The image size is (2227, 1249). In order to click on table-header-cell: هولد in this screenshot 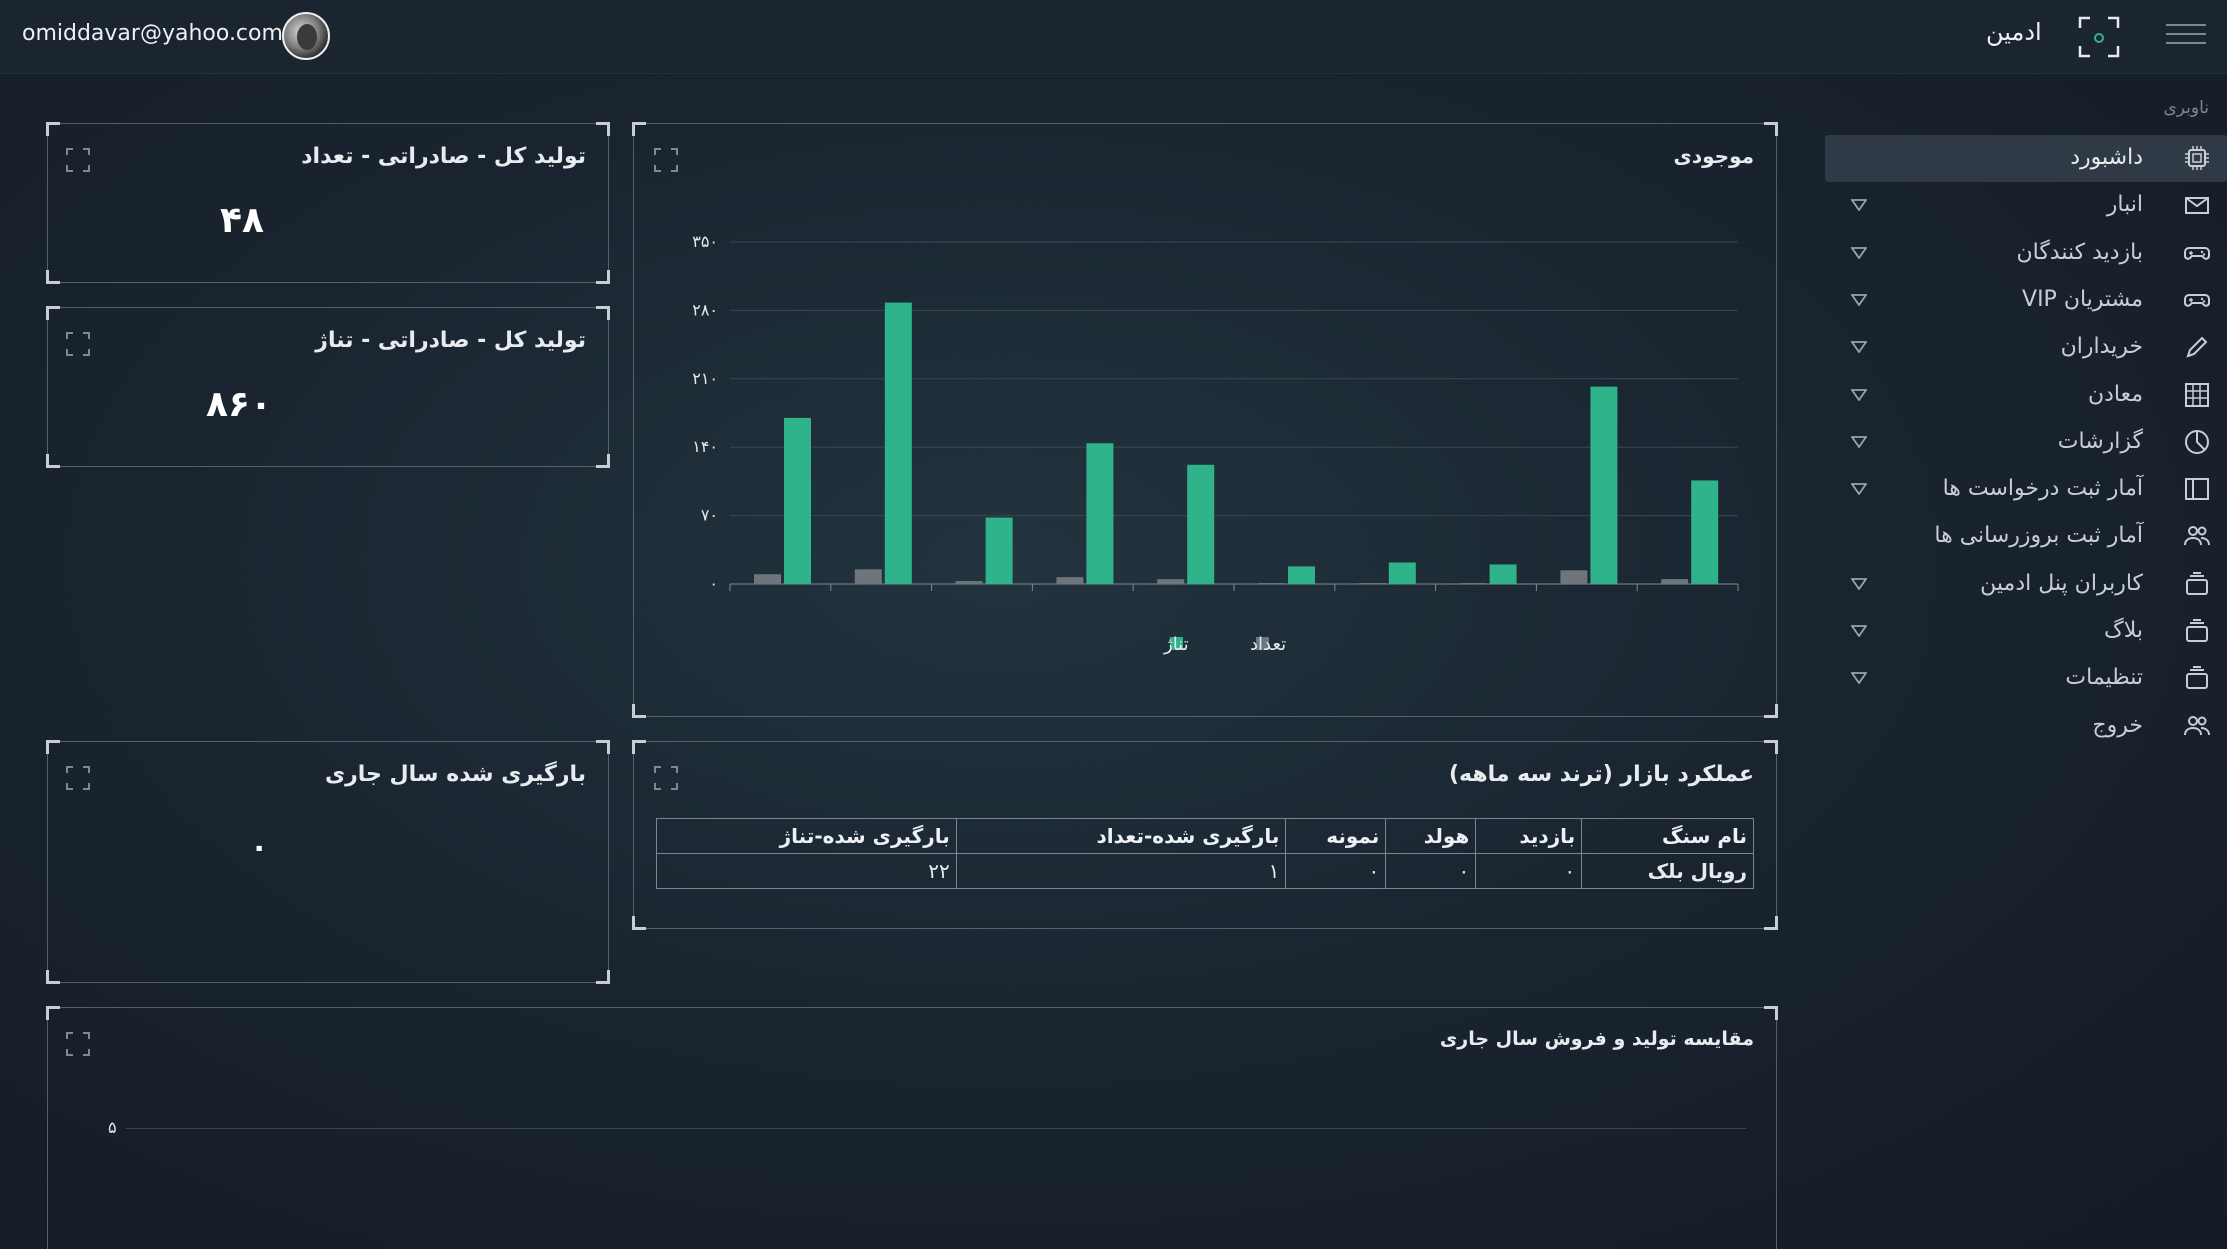, I will do `click(1431, 836)`.